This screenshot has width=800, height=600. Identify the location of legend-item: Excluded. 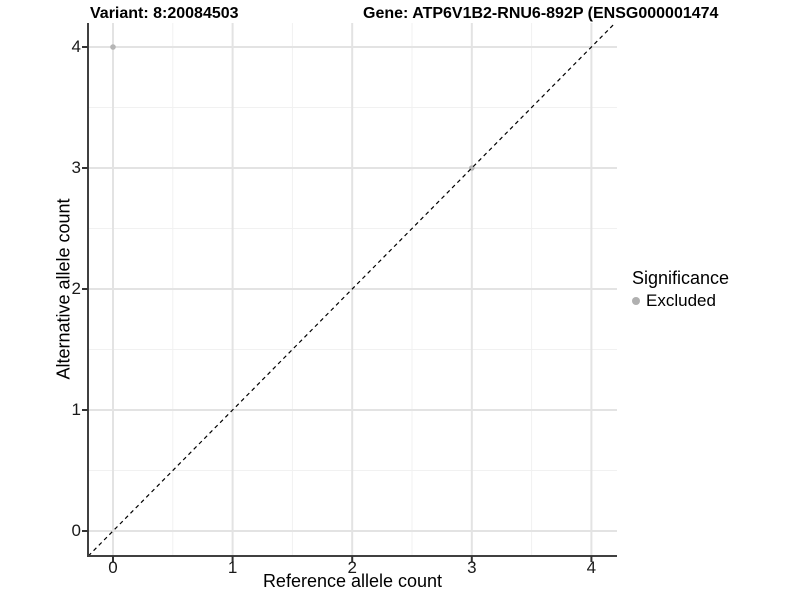
(680, 301).